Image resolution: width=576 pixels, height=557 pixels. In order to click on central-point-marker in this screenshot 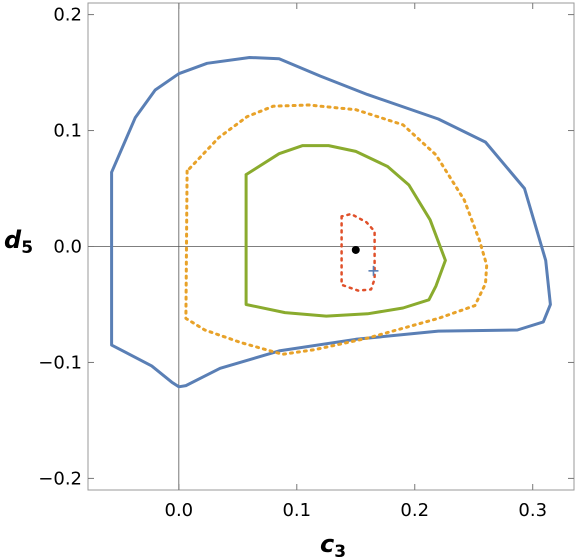, I will do `click(355, 249)`.